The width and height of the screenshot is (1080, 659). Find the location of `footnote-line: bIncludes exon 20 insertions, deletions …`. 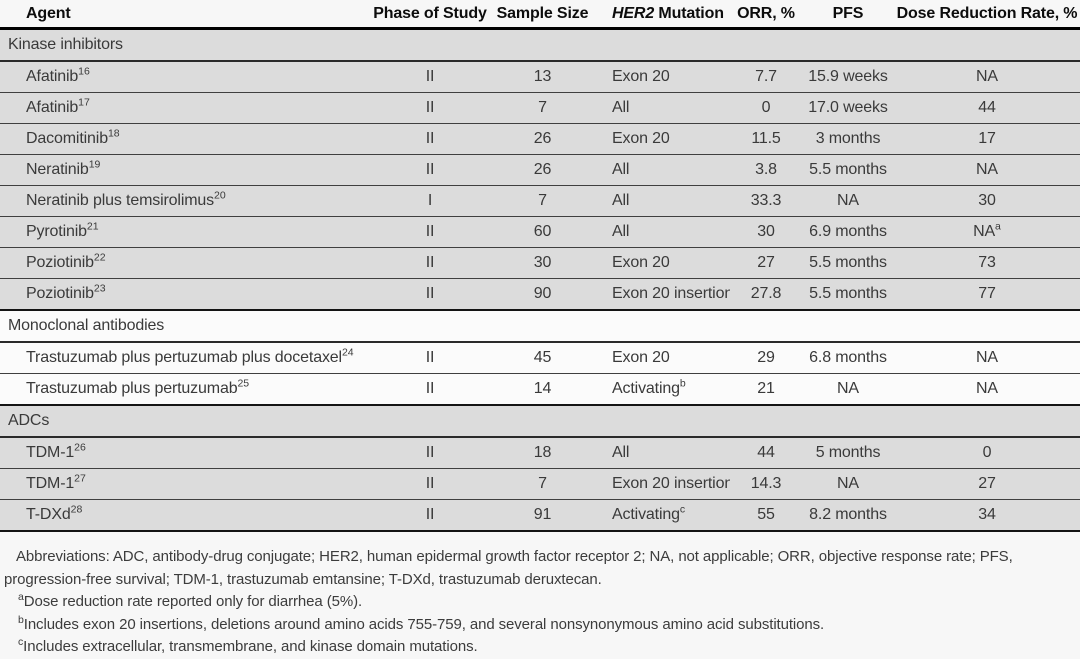

footnote-line: bIncludes exon 20 insertions, deletions … is located at coordinates (540, 625).